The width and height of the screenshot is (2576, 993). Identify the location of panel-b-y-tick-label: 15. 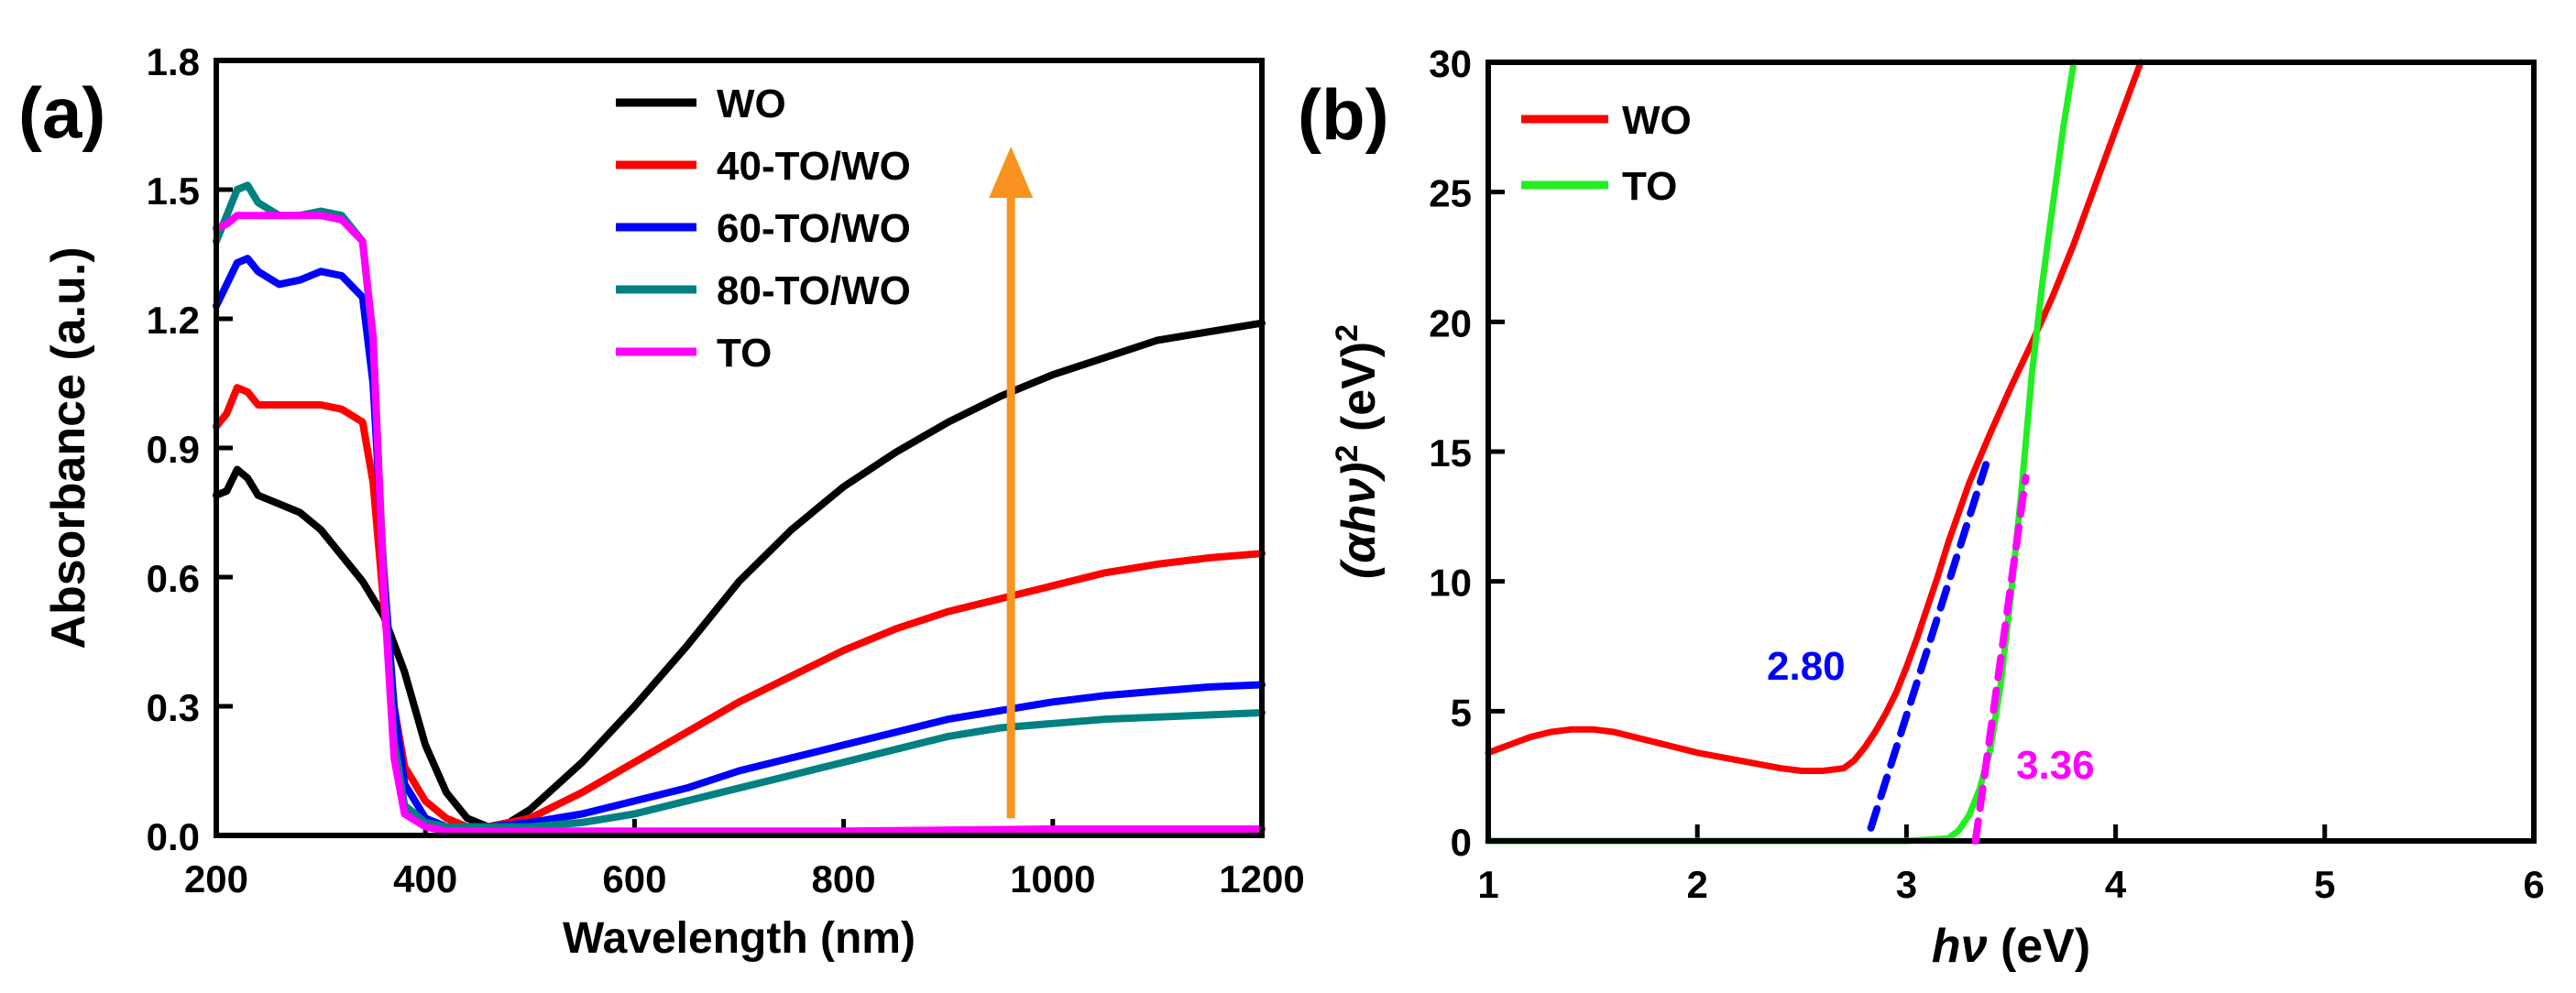
(1450, 453).